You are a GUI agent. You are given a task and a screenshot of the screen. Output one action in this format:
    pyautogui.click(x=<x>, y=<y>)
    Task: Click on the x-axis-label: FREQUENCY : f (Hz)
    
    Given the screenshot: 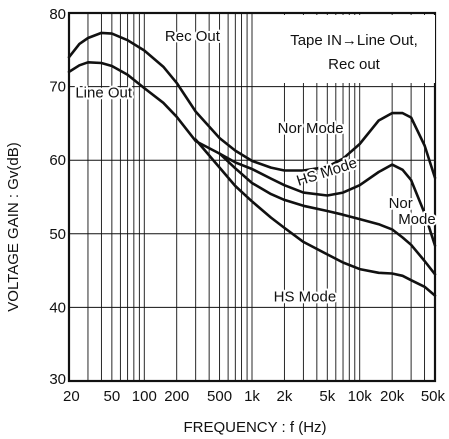 What is the action you would take?
    pyautogui.click(x=254, y=427)
    